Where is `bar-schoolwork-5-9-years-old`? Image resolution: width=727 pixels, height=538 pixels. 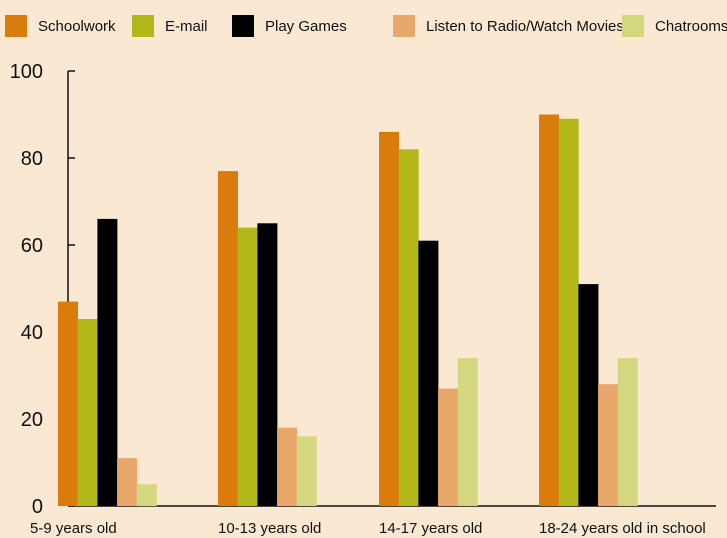 bar-schoolwork-5-9-years-old is located at coordinates (68, 403).